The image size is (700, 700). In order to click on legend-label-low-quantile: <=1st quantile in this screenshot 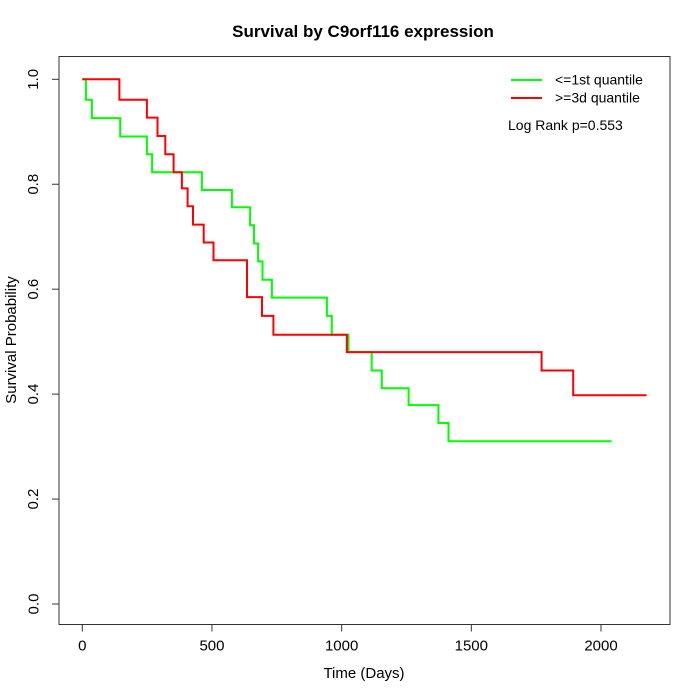, I will do `click(599, 80)`.